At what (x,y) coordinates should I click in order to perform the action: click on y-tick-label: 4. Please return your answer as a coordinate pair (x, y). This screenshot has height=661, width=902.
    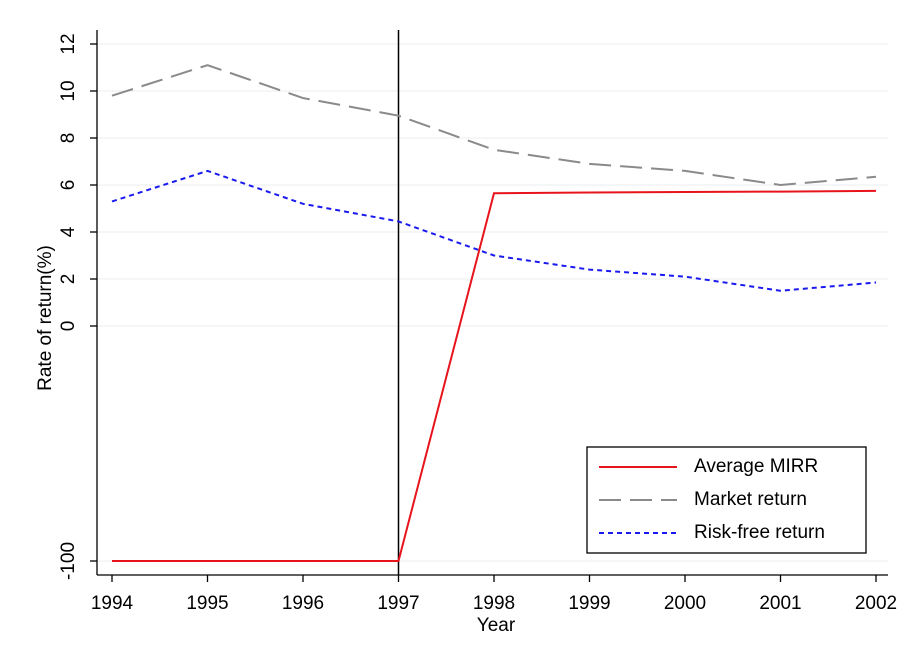
    Looking at the image, I should click on (68, 231).